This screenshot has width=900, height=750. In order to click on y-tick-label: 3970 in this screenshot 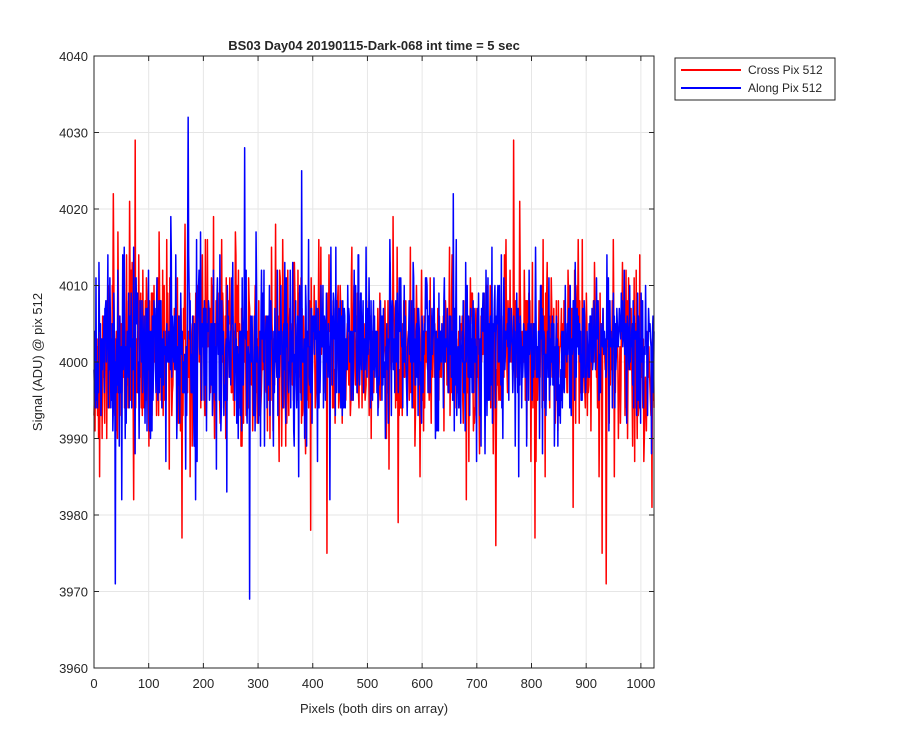, I will do `click(73, 592)`.